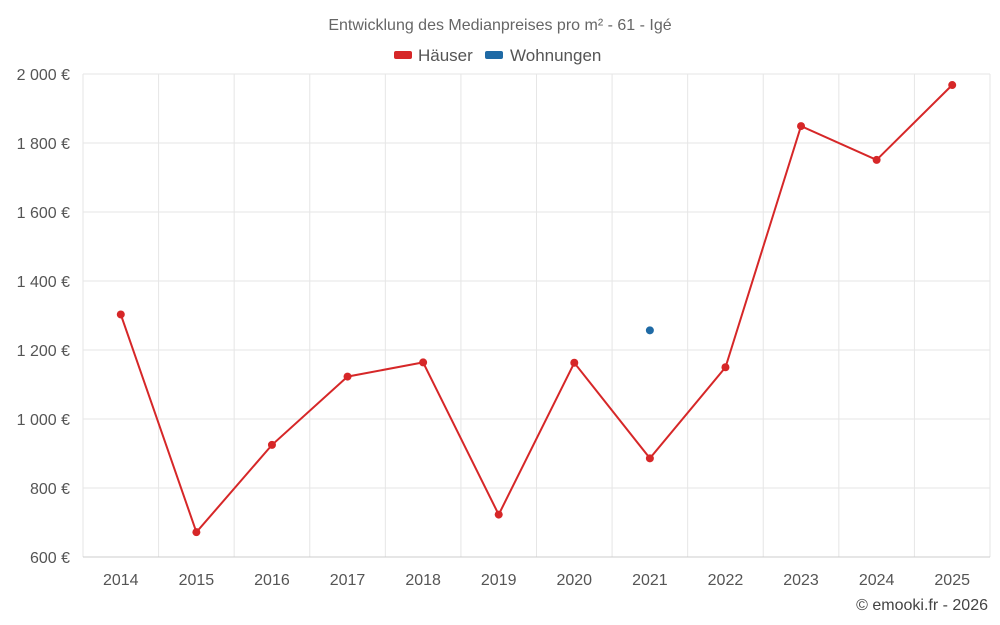 This screenshot has width=1000, height=625. I want to click on credit-text: © emooki.fr - 2026, so click(922, 605).